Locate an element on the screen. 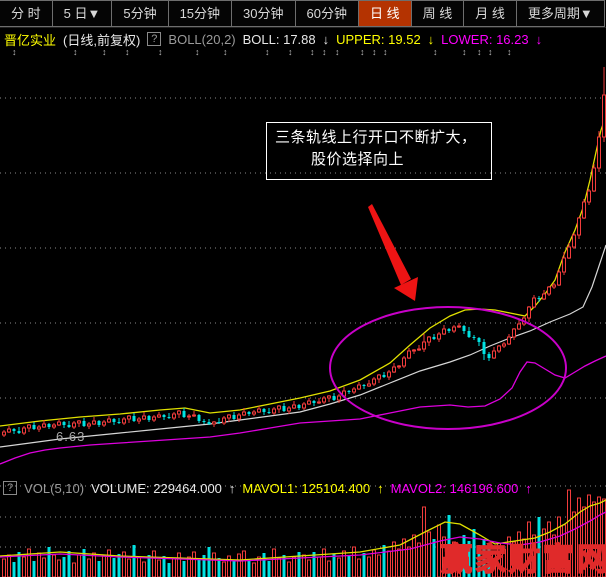 This screenshot has height=577, width=606. period-button-10: 更多周期▼ is located at coordinates (560, 13).